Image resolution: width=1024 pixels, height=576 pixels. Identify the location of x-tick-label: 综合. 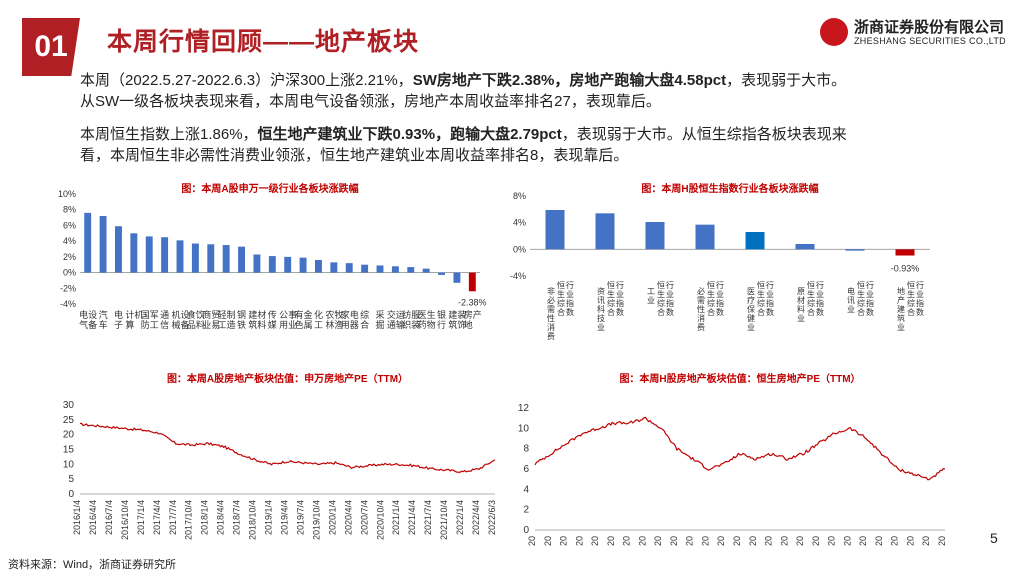
(364, 319).